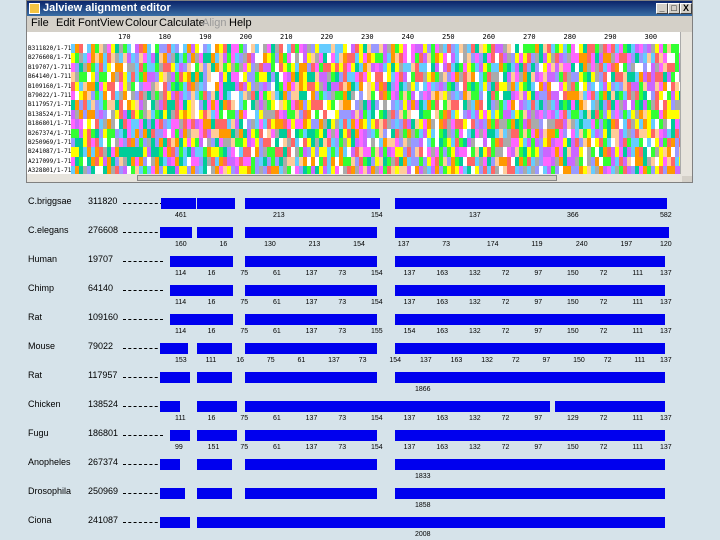  I want to click on menu-view: View, so click(112, 23).